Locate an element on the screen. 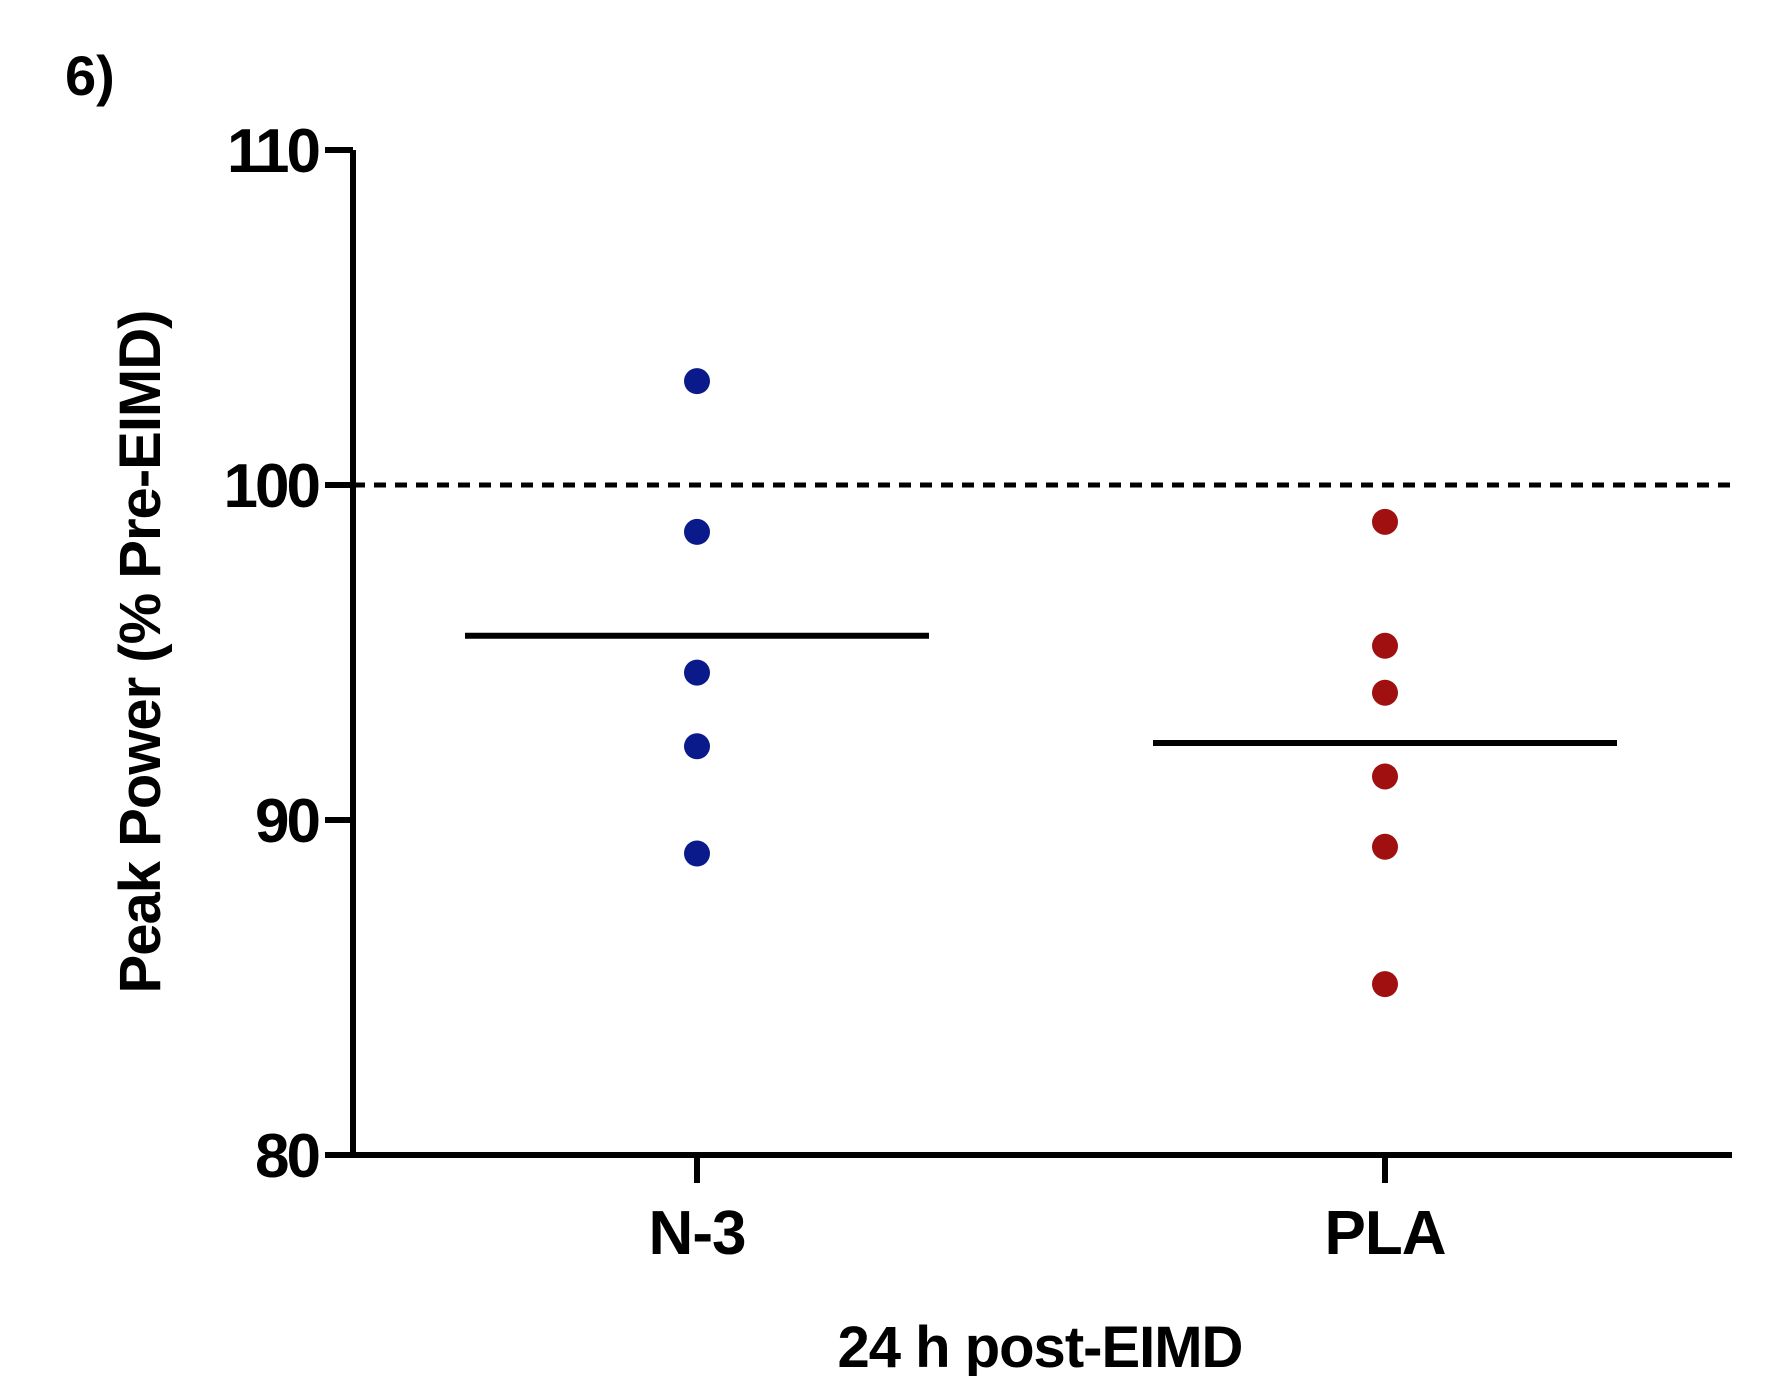  y-tick-label: 80 is located at coordinates (286, 1156).